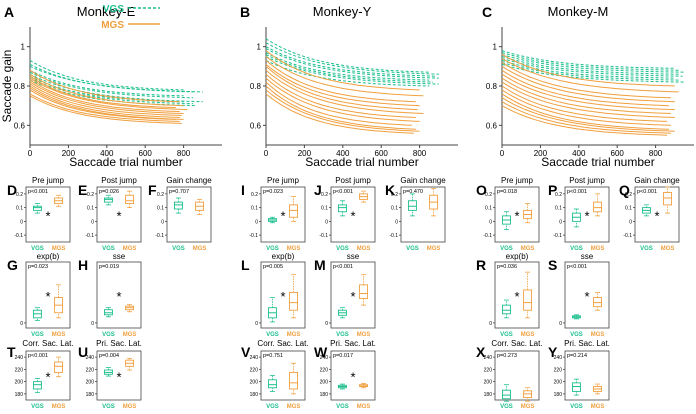 This screenshot has width=696, height=414. Describe the element at coordinates (423, 214) in the screenshot. I see `plot-frame-K` at that location.